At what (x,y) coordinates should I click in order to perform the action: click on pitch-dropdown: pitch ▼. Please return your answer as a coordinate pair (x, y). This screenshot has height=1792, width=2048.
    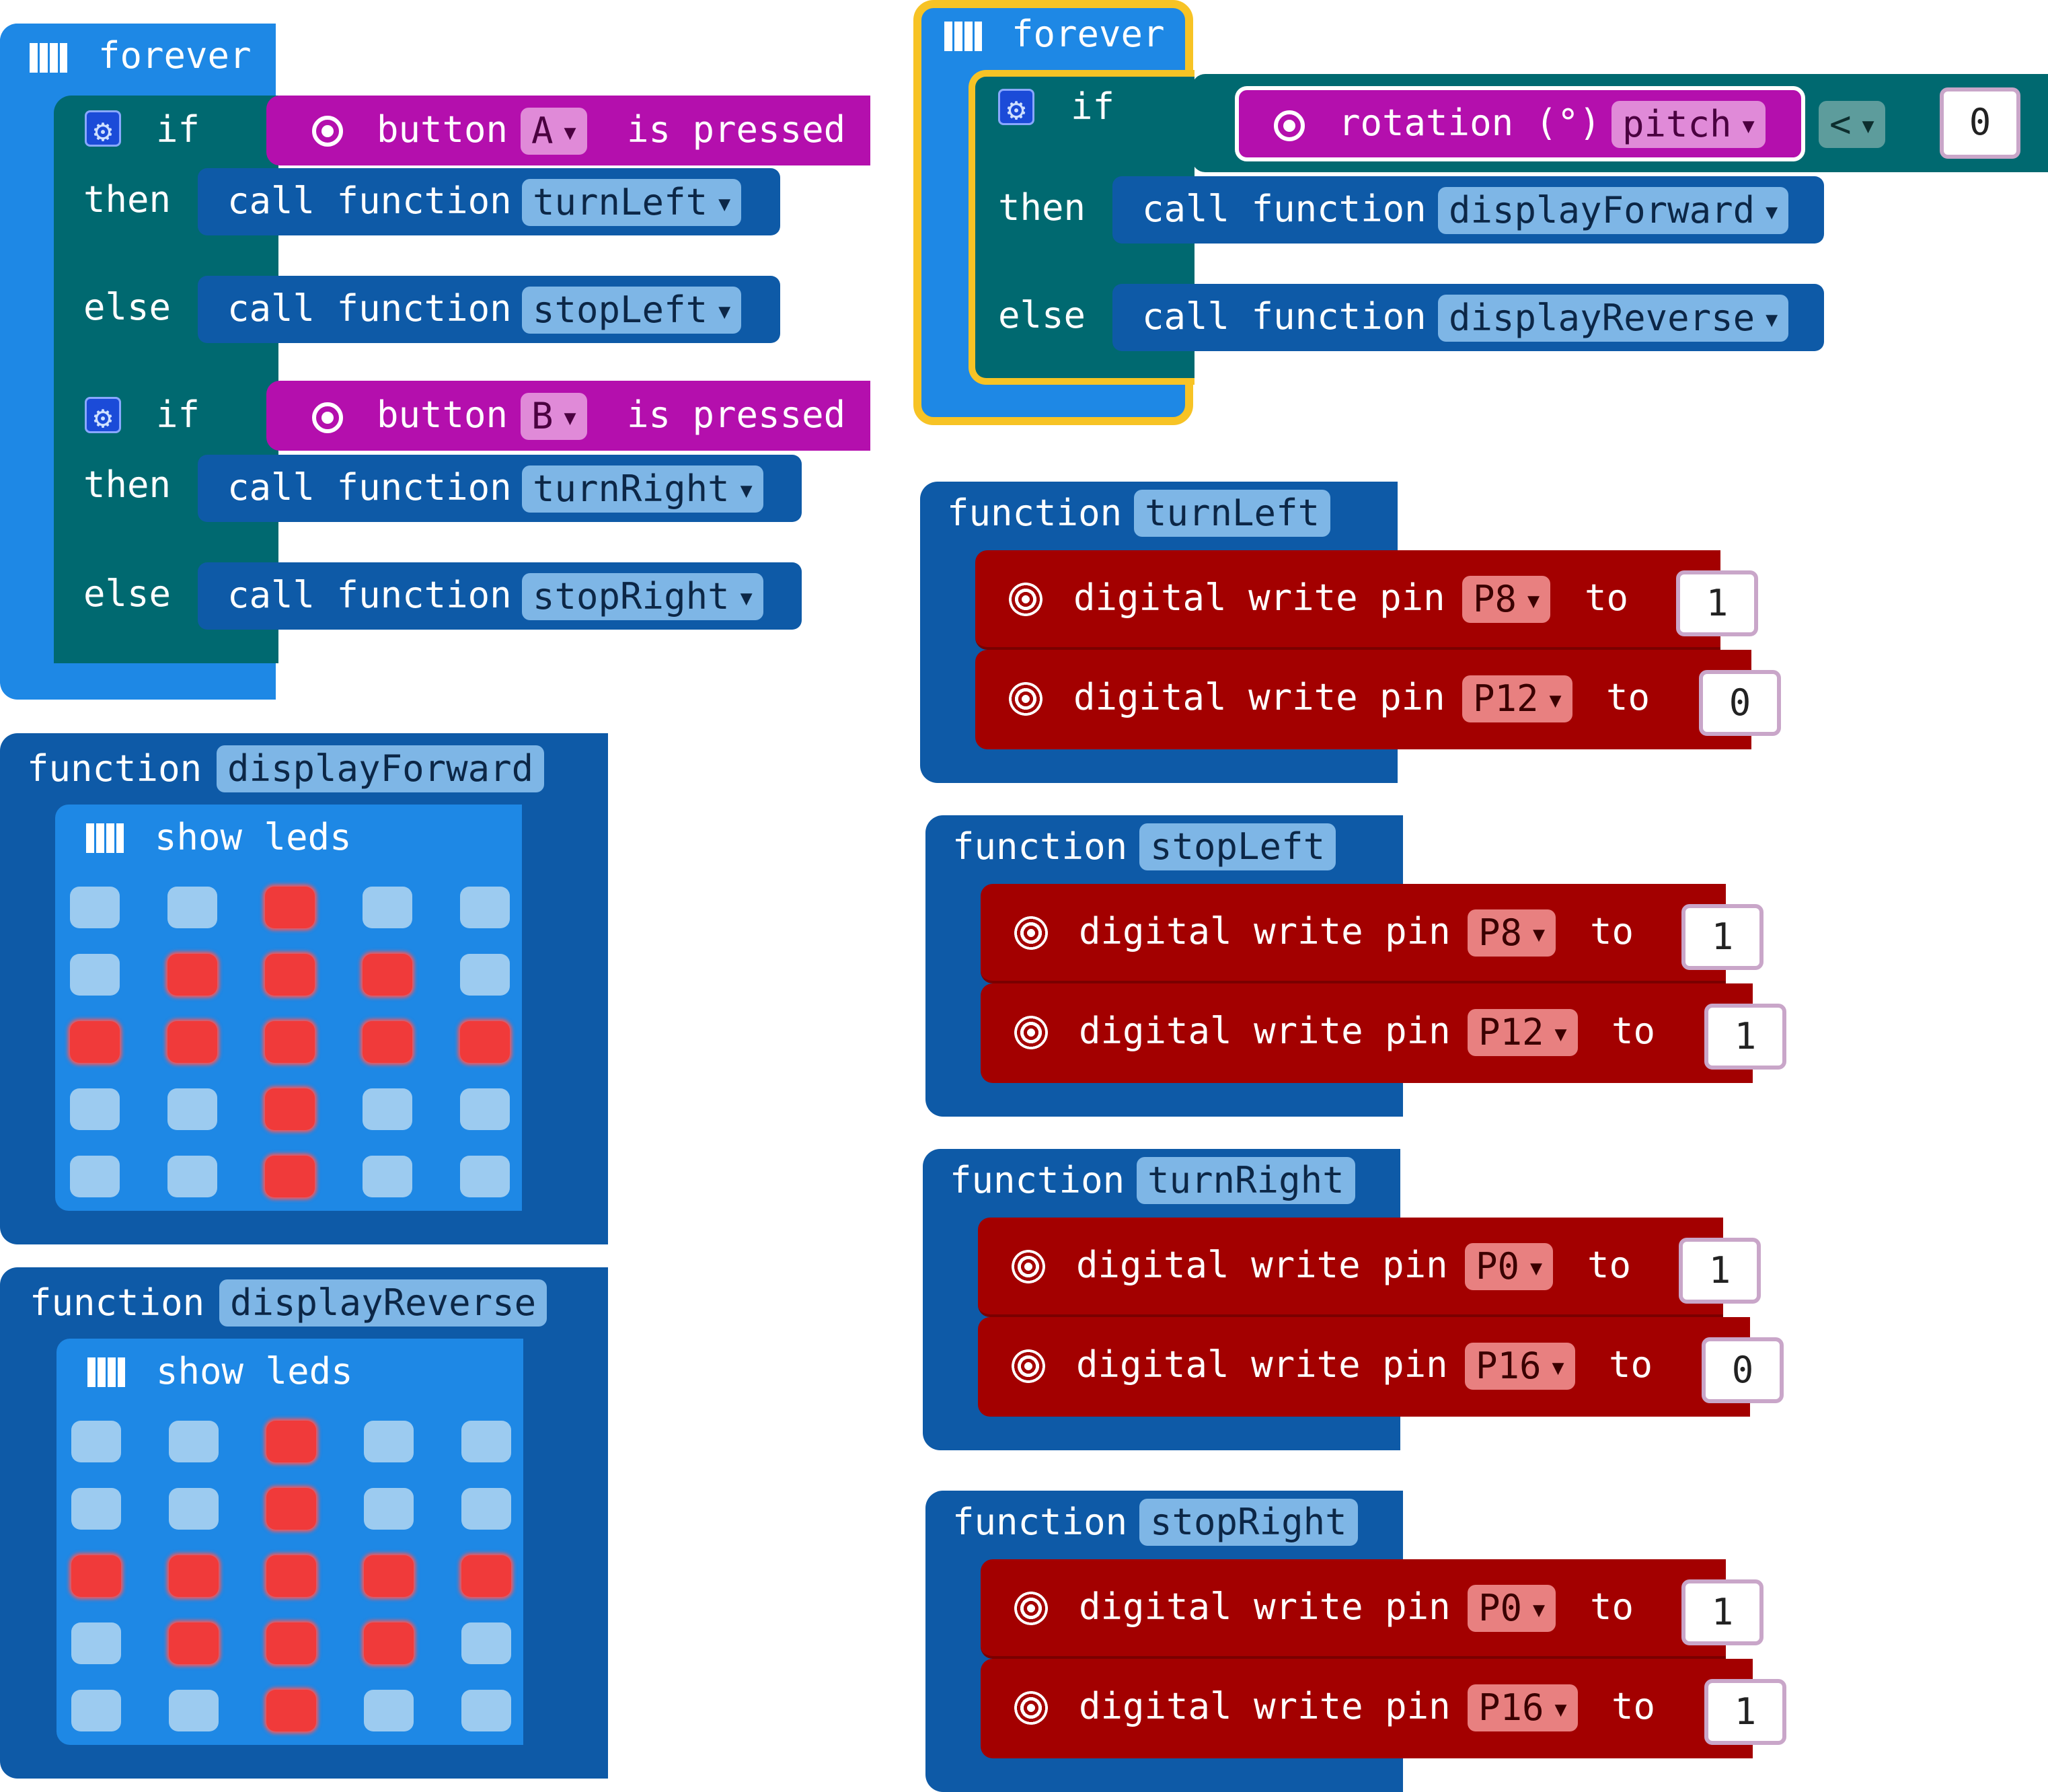
    Looking at the image, I should click on (1688, 124).